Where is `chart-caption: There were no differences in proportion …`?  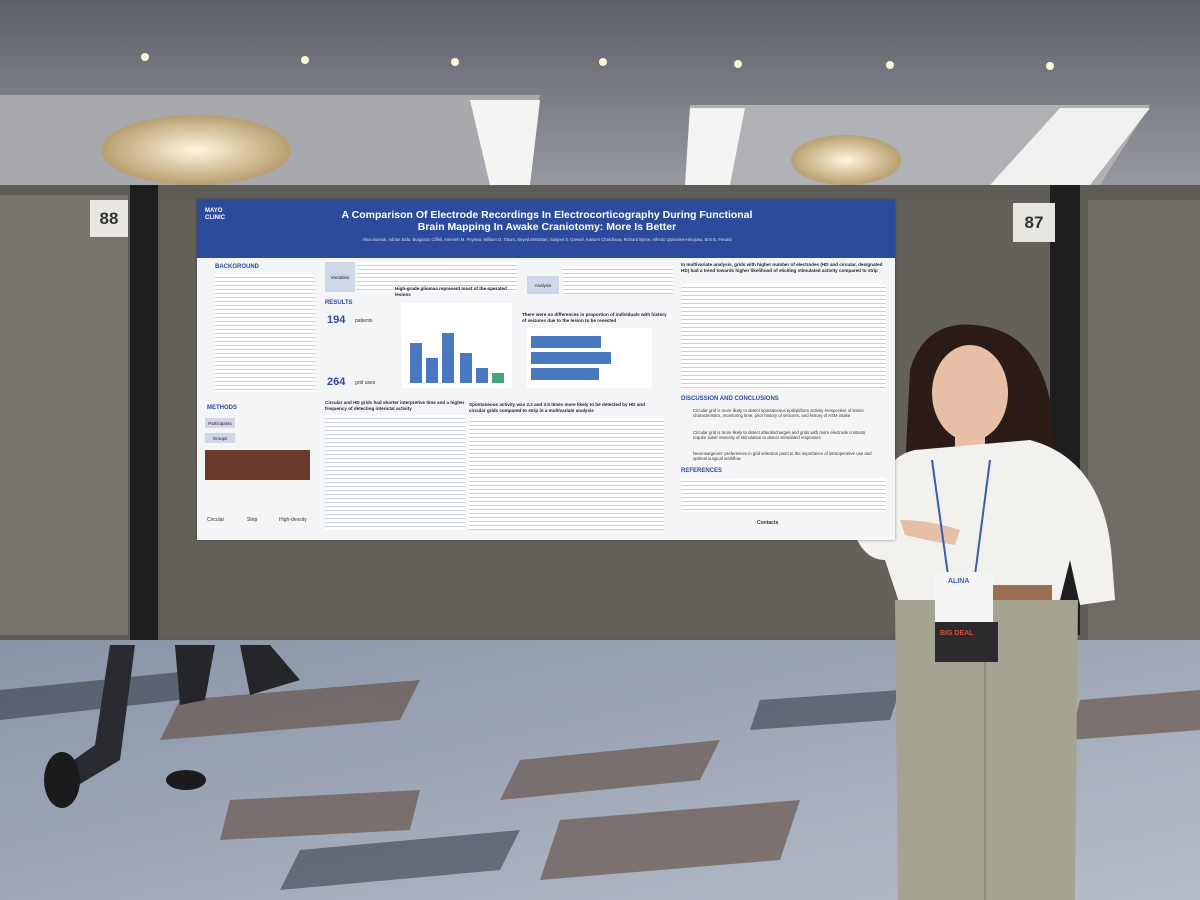 chart-caption: There were no differences in proportion … is located at coordinates (594, 317).